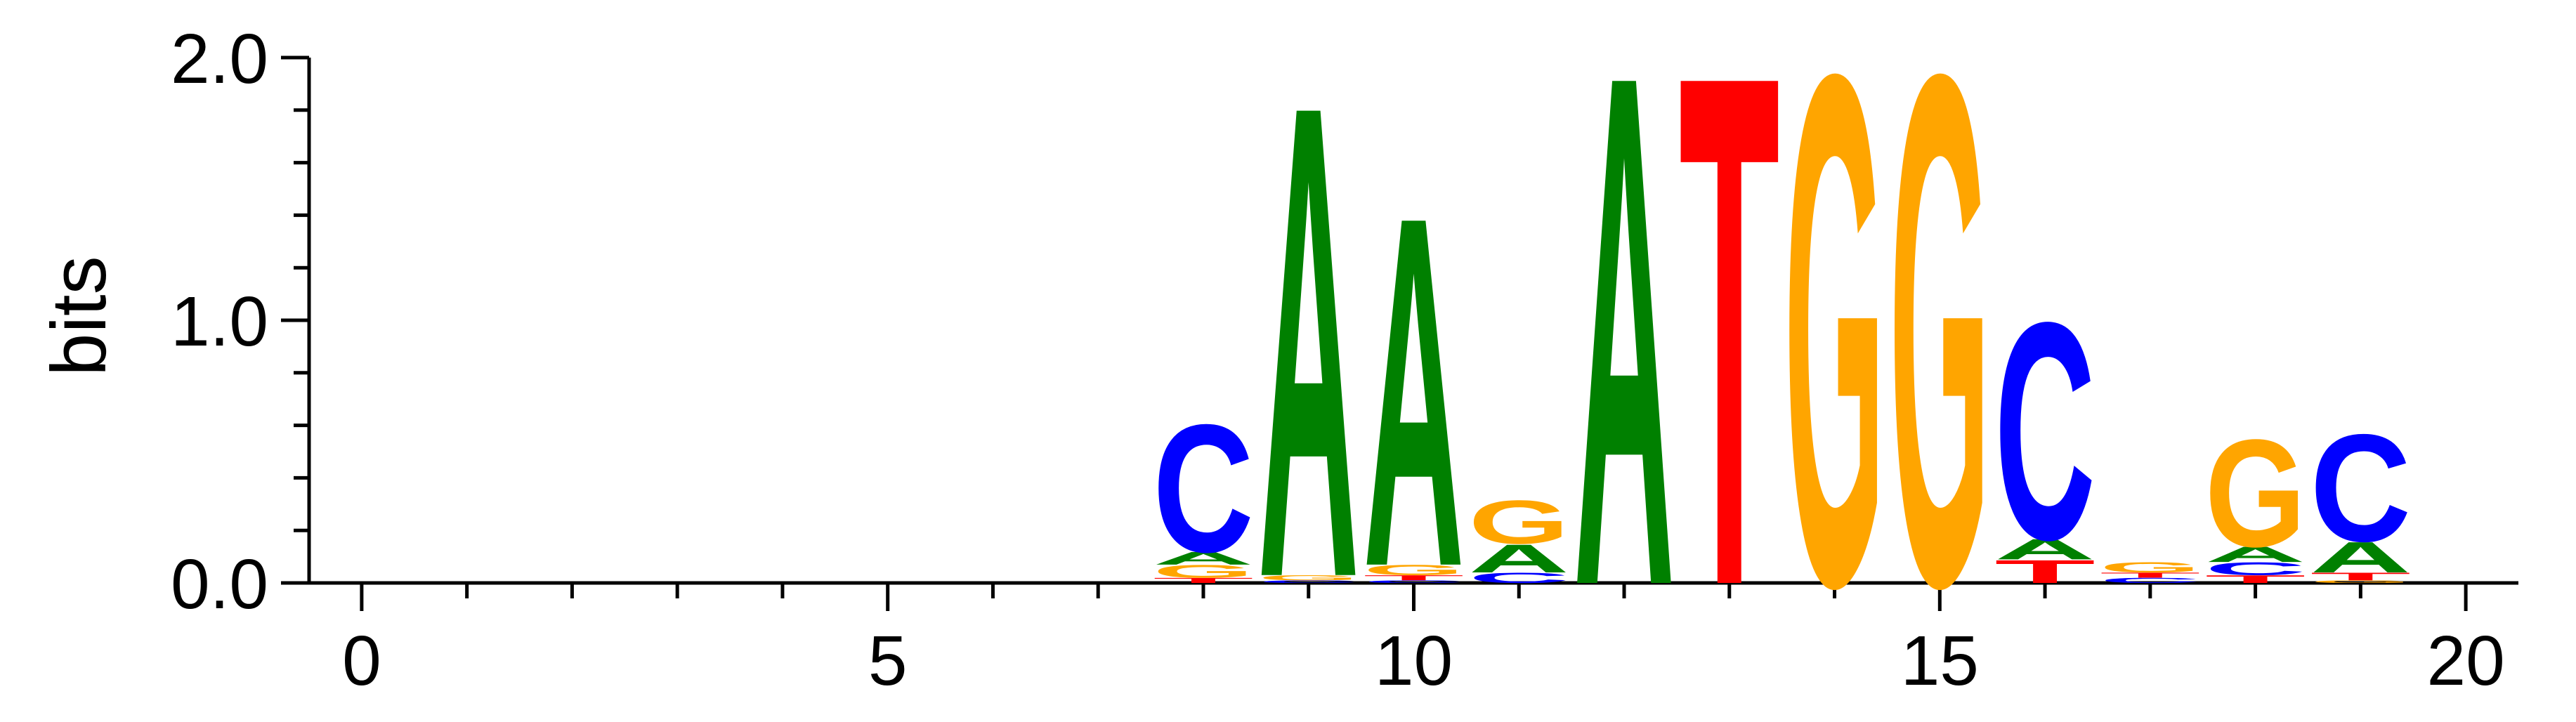  Describe the element at coordinates (220, 59) in the screenshot. I see `y-tick-label: 2.0` at that location.